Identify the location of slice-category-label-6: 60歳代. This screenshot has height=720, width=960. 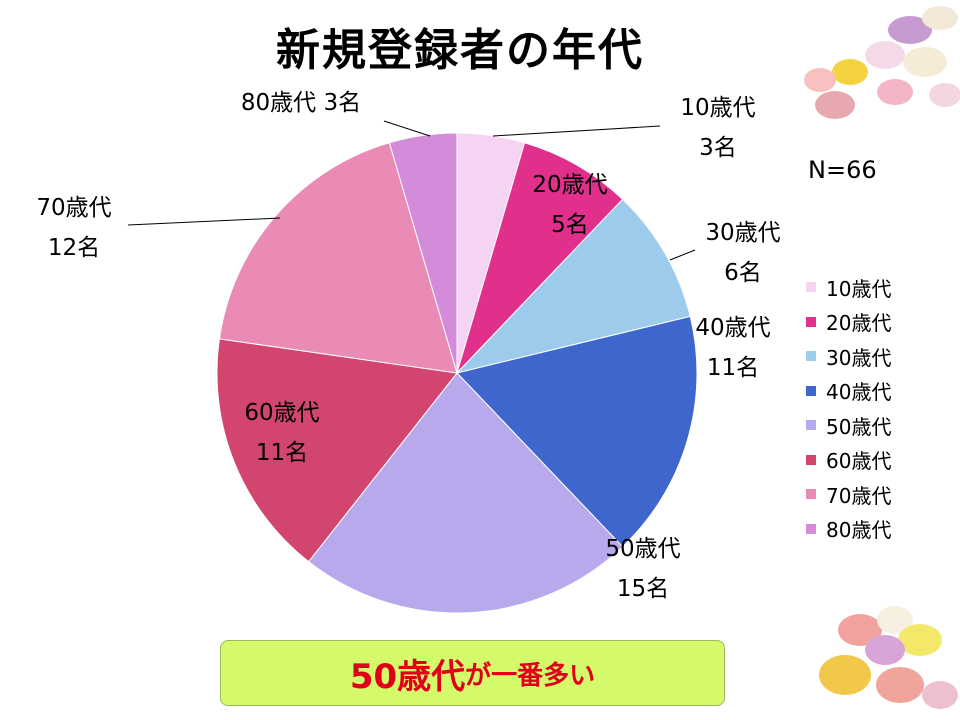
(281, 413).